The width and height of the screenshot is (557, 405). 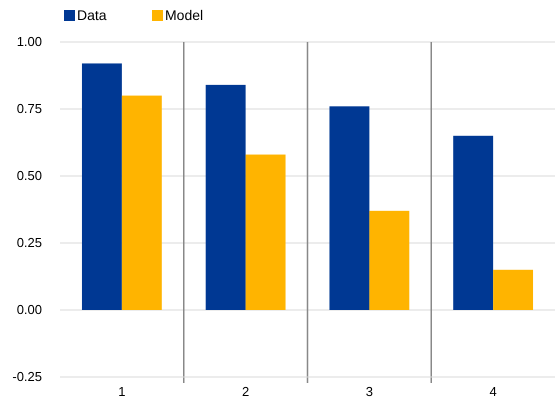 I want to click on y-tick-label: 0.50, so click(x=29, y=176).